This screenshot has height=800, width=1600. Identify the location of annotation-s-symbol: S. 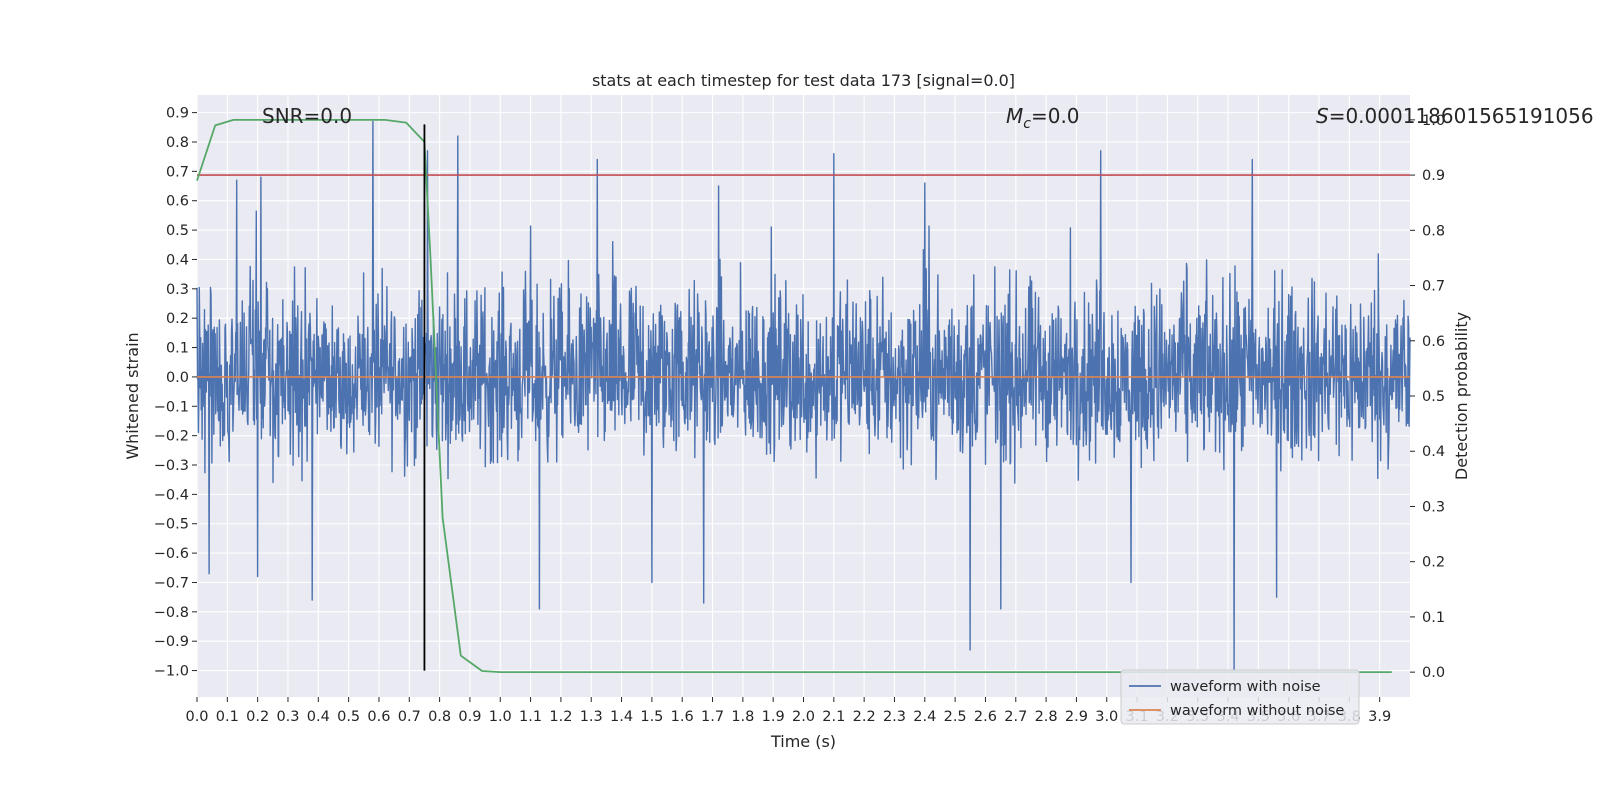
(1322, 116).